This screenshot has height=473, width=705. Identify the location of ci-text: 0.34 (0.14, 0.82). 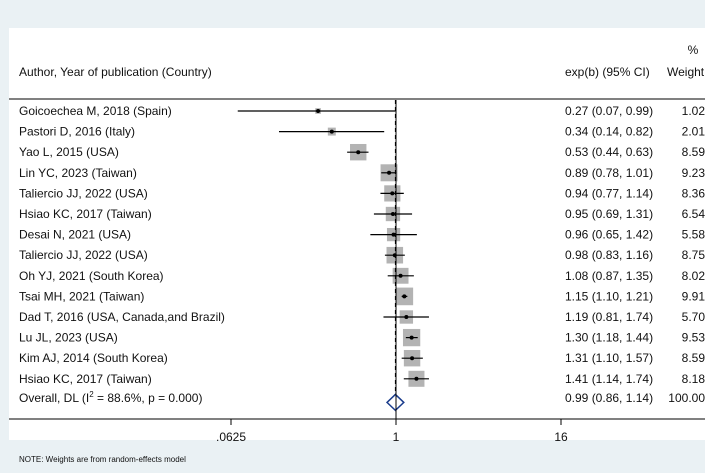
(609, 132).